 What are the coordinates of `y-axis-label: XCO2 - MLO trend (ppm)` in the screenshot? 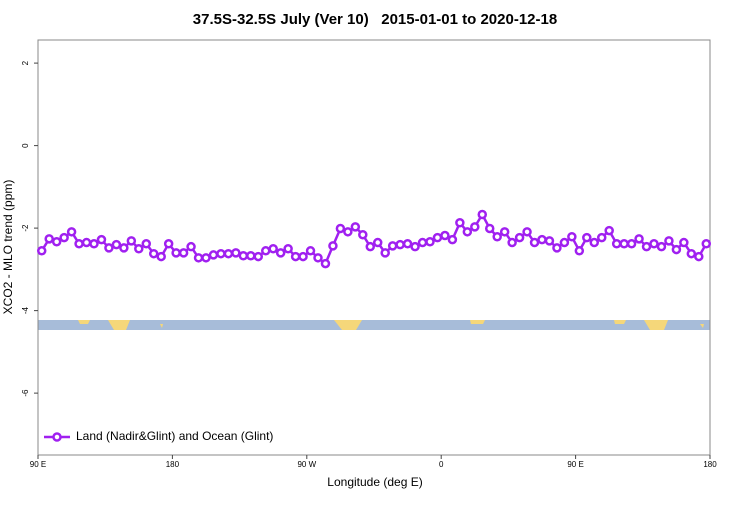 It's located at (8, 247).